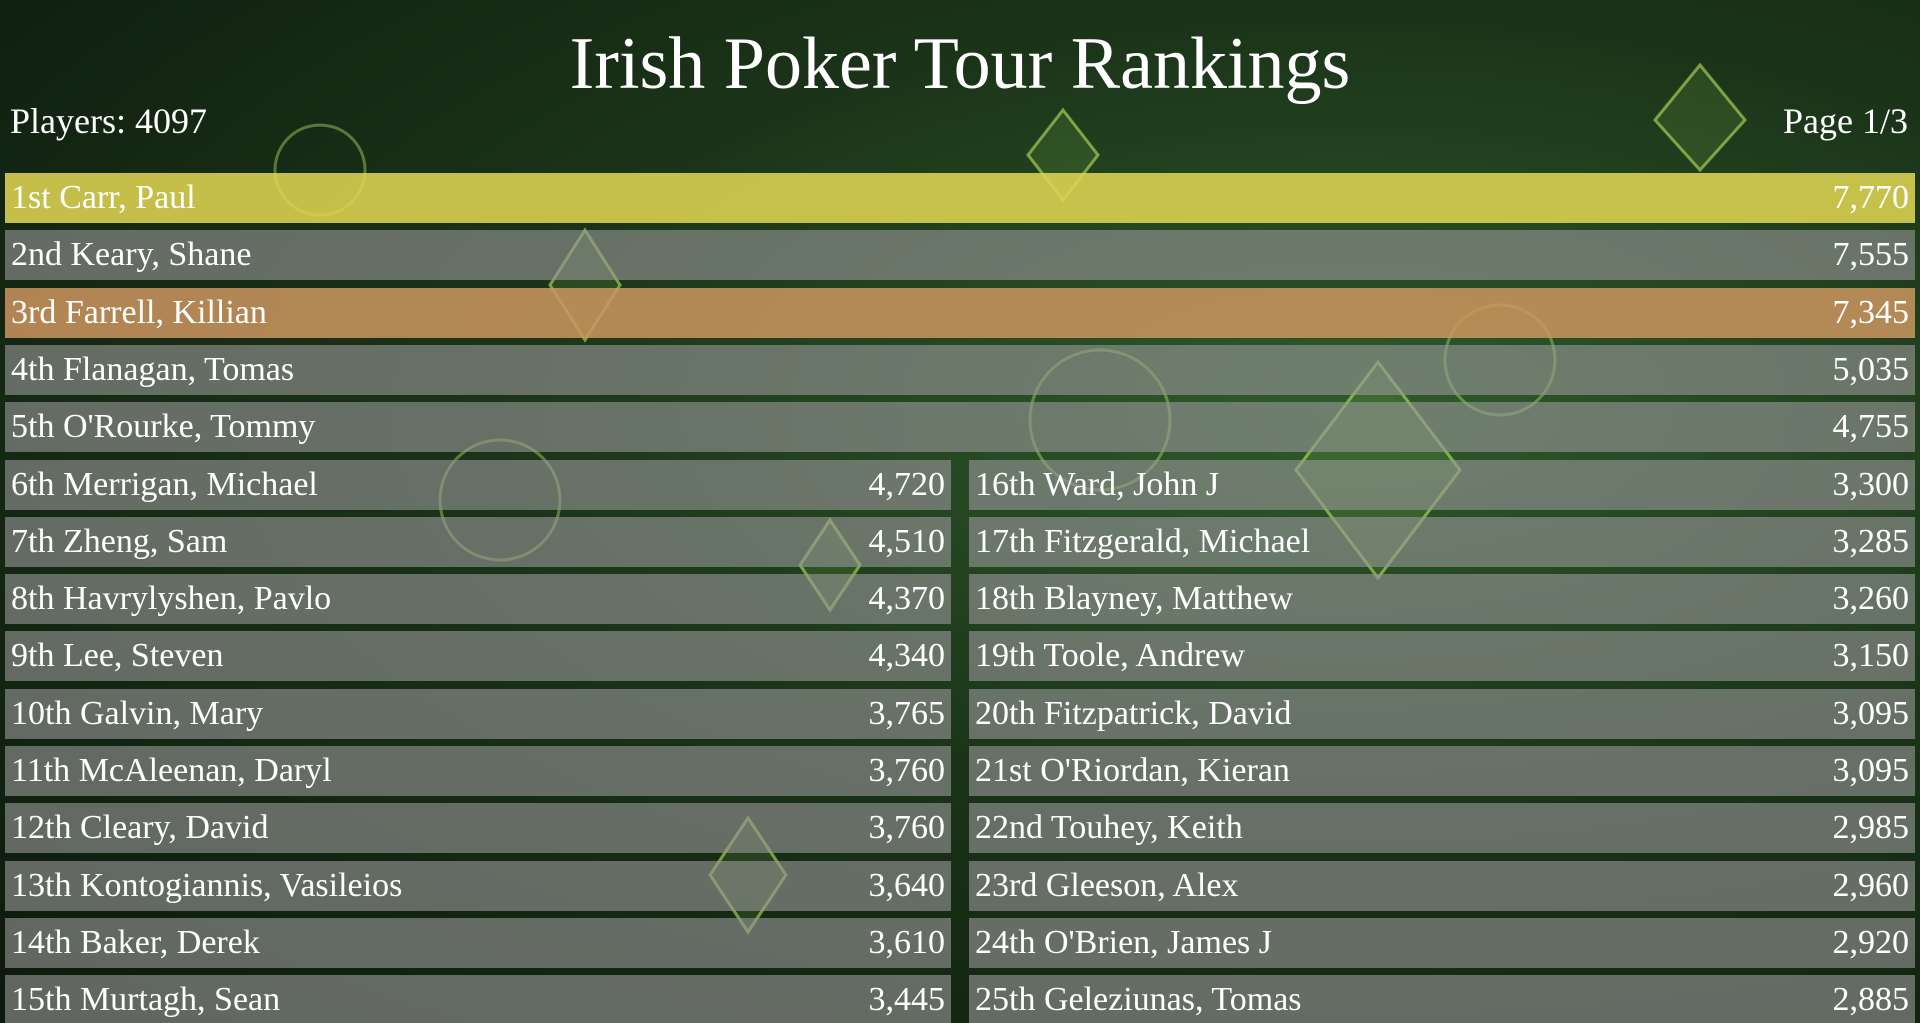 This screenshot has height=1023, width=1920. Describe the element at coordinates (33, 484) in the screenshot. I see `rank: 6th` at that location.